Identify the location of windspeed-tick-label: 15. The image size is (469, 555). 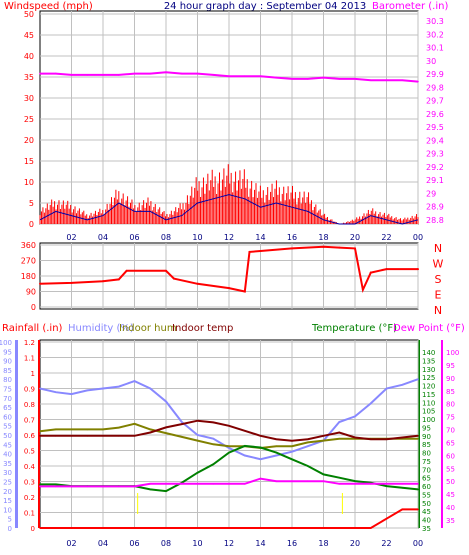
(29, 161).